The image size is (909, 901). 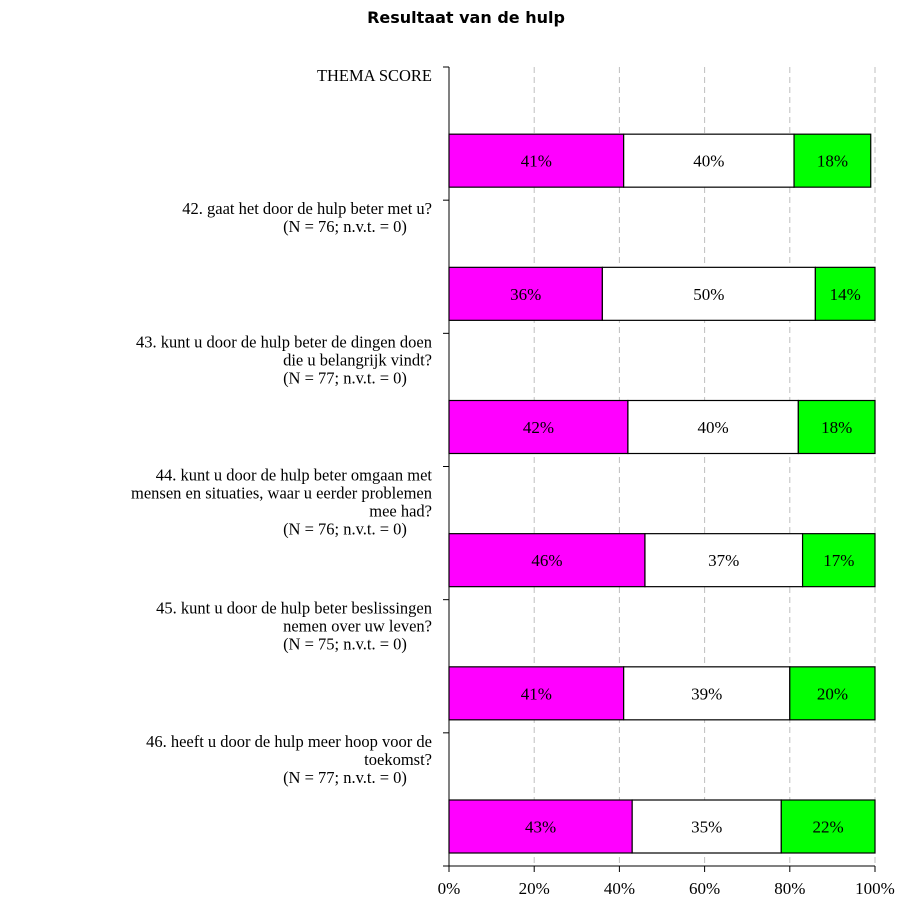 I want to click on x-tick-label: 20%, so click(x=534, y=888).